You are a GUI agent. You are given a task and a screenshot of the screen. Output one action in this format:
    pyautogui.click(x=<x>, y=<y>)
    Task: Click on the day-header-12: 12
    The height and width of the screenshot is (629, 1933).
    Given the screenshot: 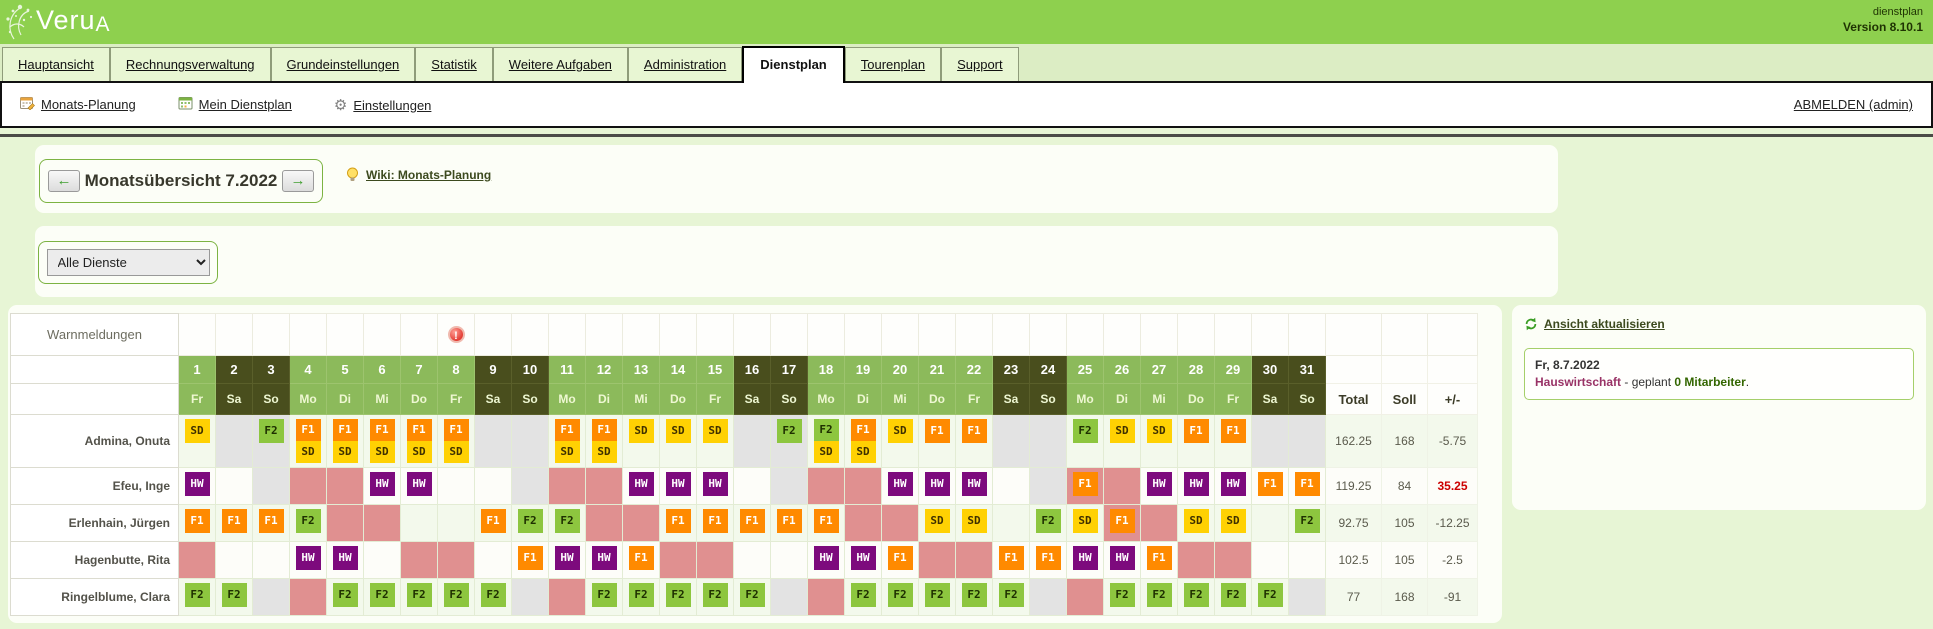 What is the action you would take?
    pyautogui.click(x=604, y=369)
    